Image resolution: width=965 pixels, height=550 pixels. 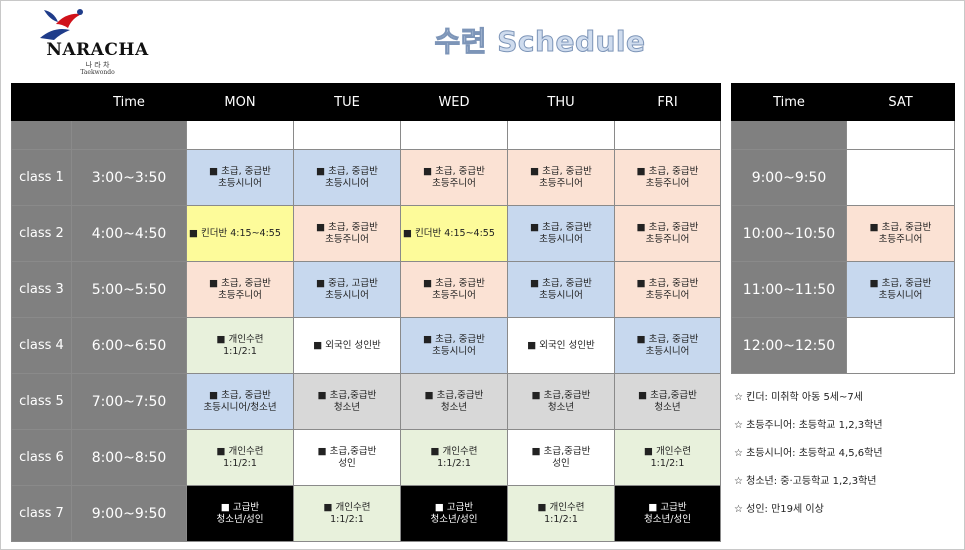 What do you see at coordinates (41, 233) in the screenshot?
I see `class-label: class 2` at bounding box center [41, 233].